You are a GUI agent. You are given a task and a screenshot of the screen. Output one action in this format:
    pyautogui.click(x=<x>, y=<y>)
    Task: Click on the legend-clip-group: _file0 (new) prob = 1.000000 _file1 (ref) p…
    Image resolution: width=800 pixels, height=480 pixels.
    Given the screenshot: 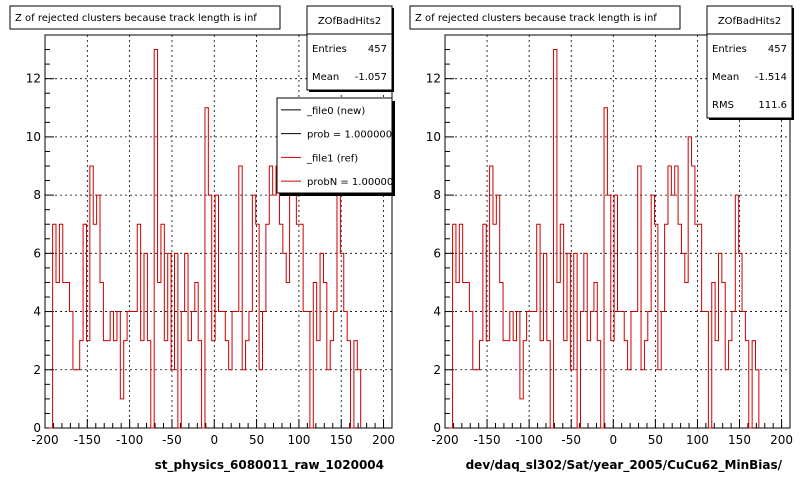 What is the action you would take?
    pyautogui.click(x=338, y=145)
    